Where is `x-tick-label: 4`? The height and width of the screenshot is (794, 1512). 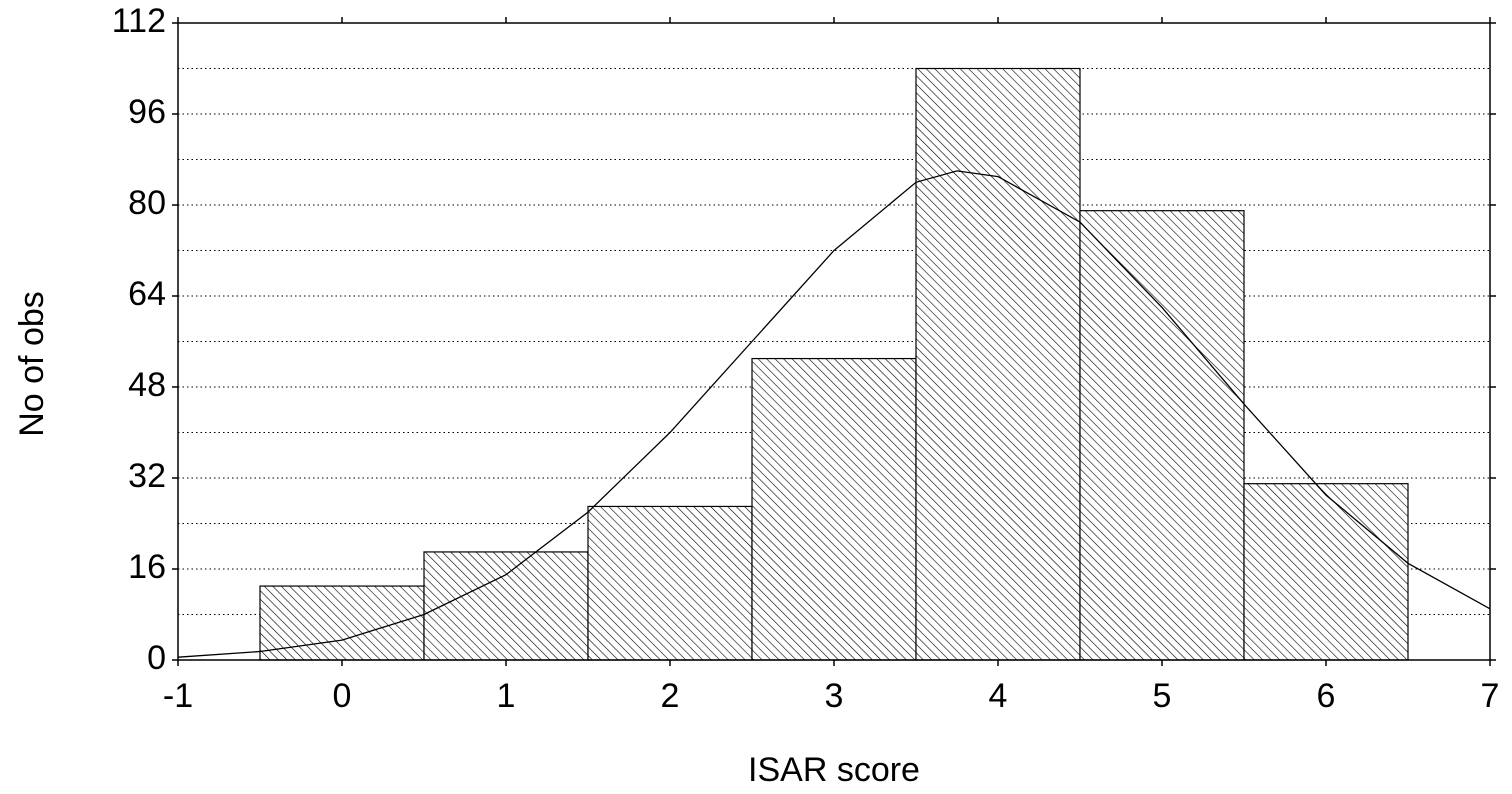 x-tick-label: 4 is located at coordinates (998, 696).